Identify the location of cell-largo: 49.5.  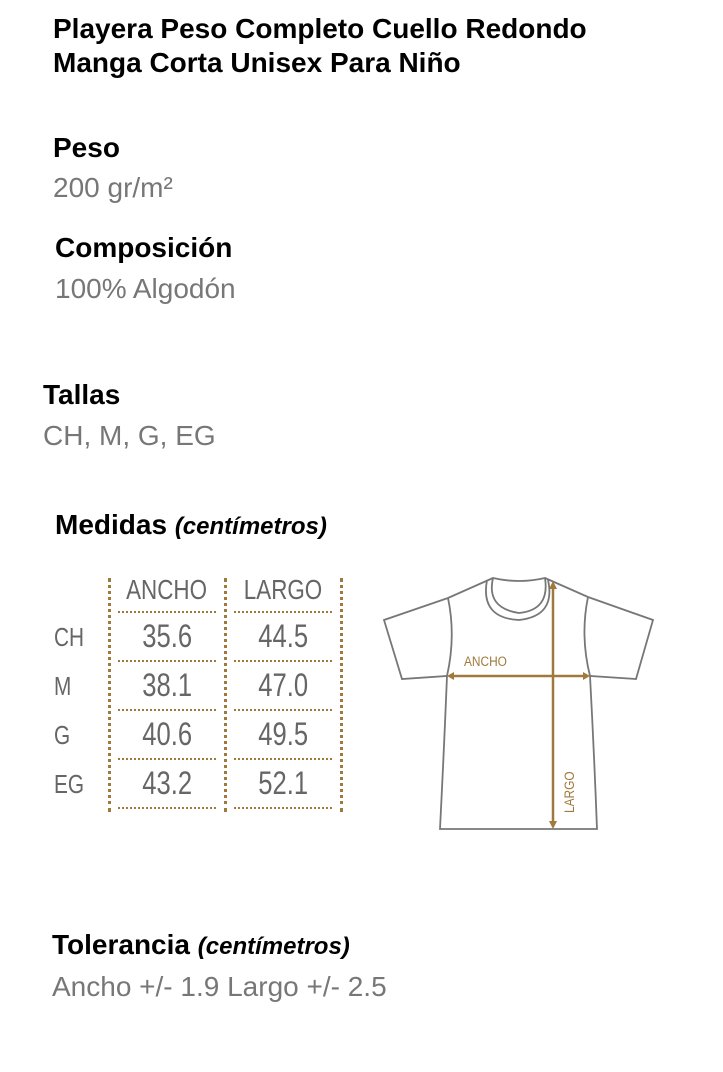
(283, 734).